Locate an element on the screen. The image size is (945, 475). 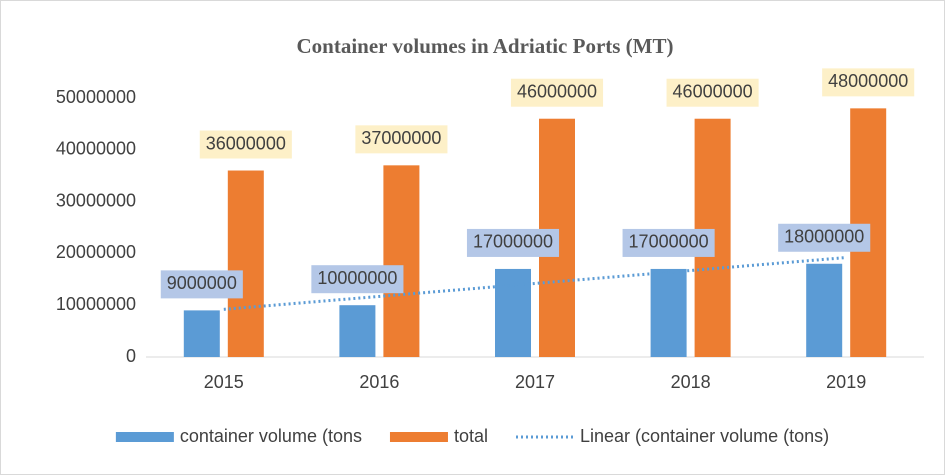
data-label: 37000000 is located at coordinates (401, 138).